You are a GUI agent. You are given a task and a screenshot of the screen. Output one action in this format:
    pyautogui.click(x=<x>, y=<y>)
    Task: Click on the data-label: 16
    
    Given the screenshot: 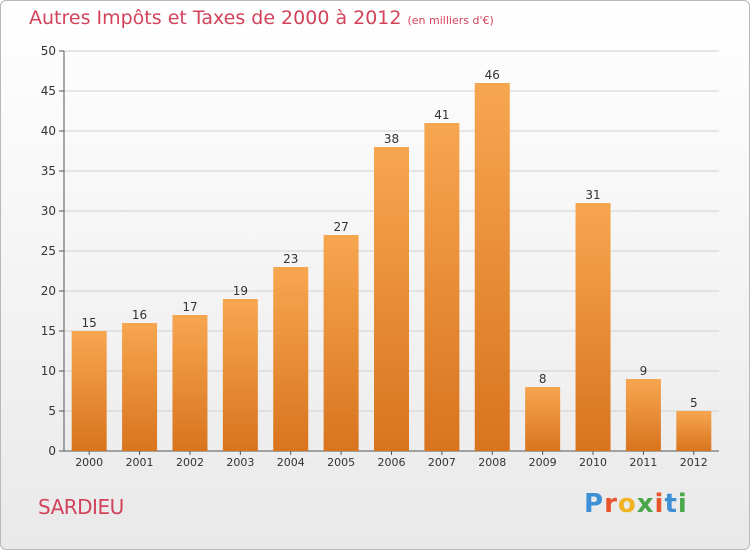 What is the action you would take?
    pyautogui.click(x=139, y=315)
    